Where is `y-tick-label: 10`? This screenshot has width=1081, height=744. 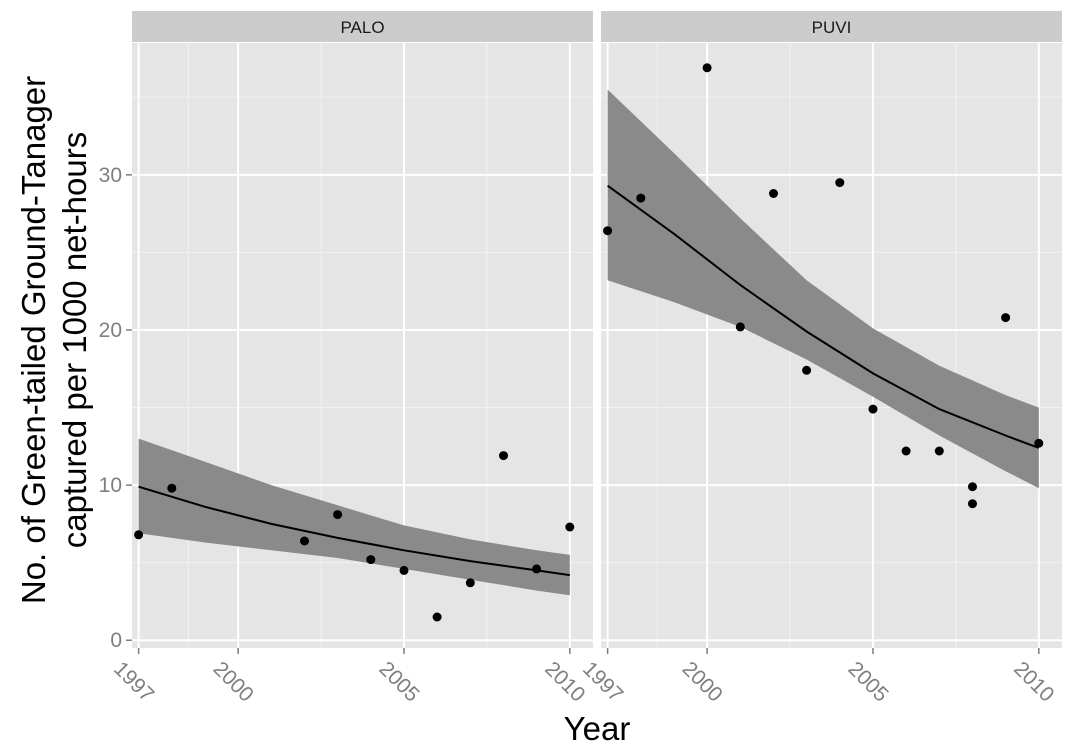 y-tick-label: 10 is located at coordinates (110, 485).